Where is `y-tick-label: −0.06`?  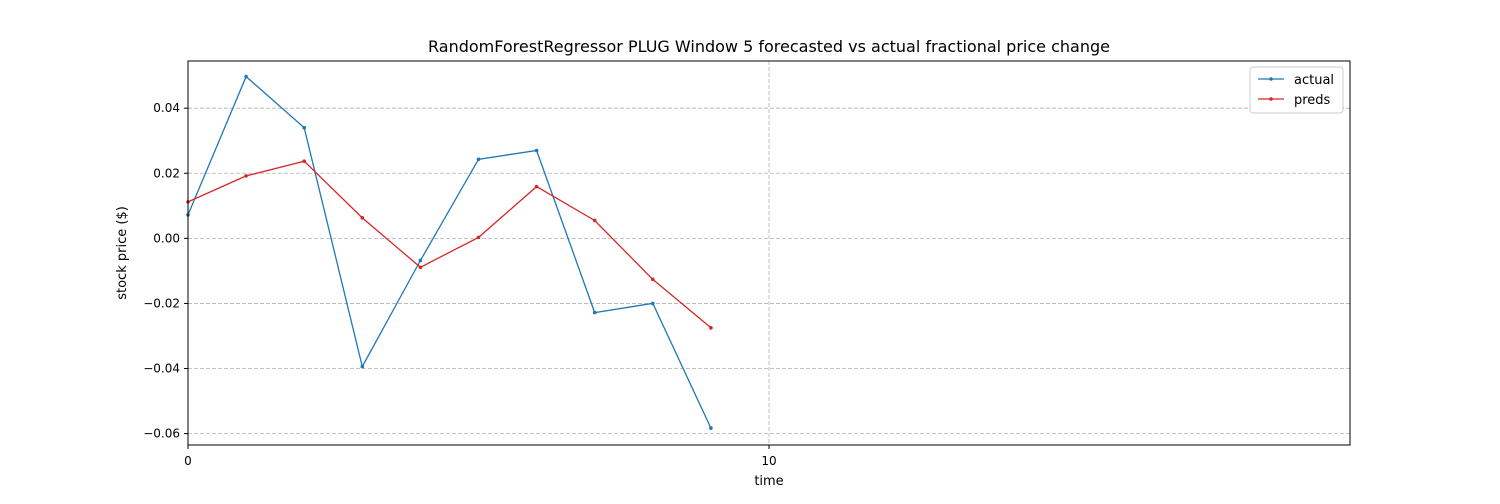
y-tick-label: −0.06 is located at coordinates (161, 434).